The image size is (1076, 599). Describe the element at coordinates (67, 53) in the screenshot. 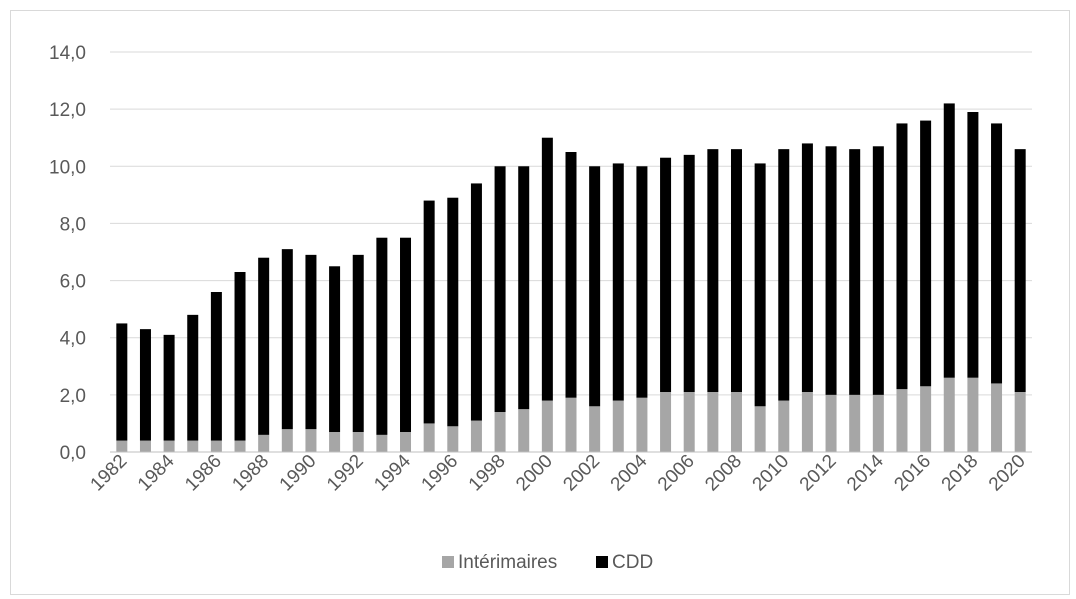

I see `y-tick-label: 14,0` at that location.